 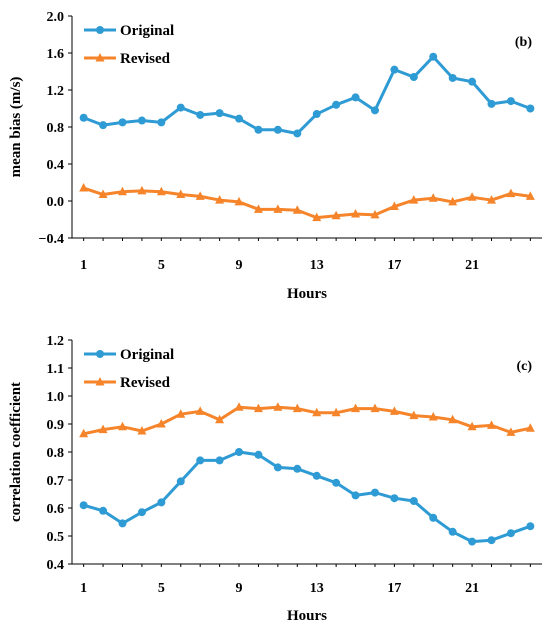 What do you see at coordinates (472, 265) in the screenshot?
I see `x-tick-label: 21` at bounding box center [472, 265].